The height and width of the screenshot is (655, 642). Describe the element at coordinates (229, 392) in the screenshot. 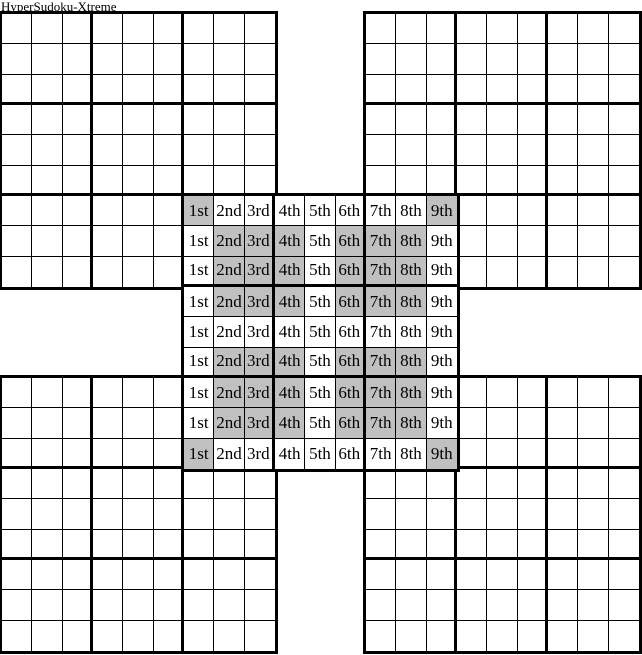

I see `cell-label: 2nd` at that location.